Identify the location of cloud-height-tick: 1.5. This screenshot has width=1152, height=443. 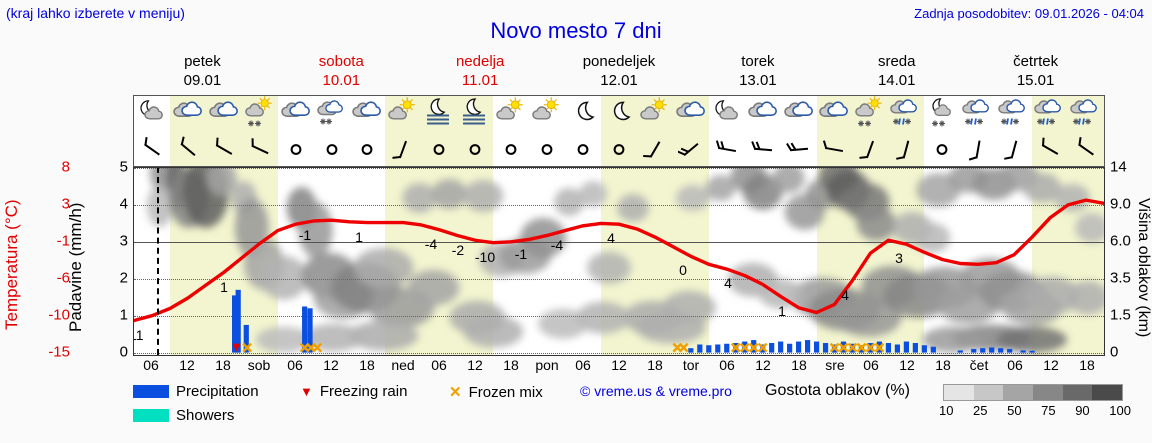
(1120, 315).